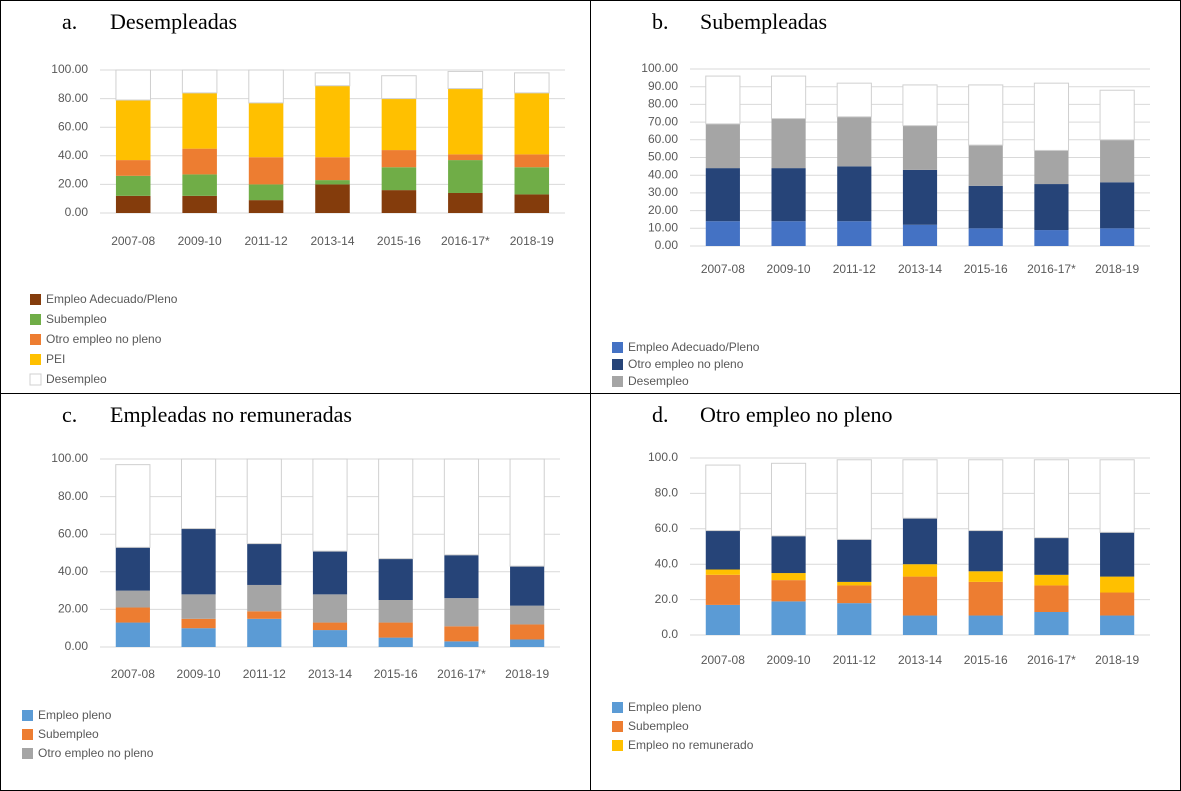 This screenshot has width=1181, height=791. Describe the element at coordinates (75, 715) in the screenshot. I see `legend-label: Empleo pleno` at that location.